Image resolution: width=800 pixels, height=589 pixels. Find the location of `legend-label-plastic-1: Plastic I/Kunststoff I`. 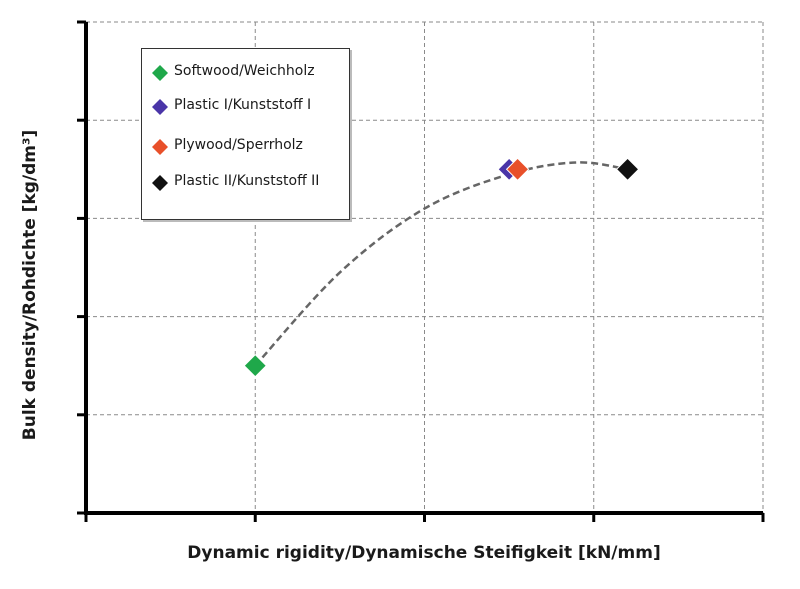

legend-label-plastic-1: Plastic I/Kunststoff I is located at coordinates (243, 105).